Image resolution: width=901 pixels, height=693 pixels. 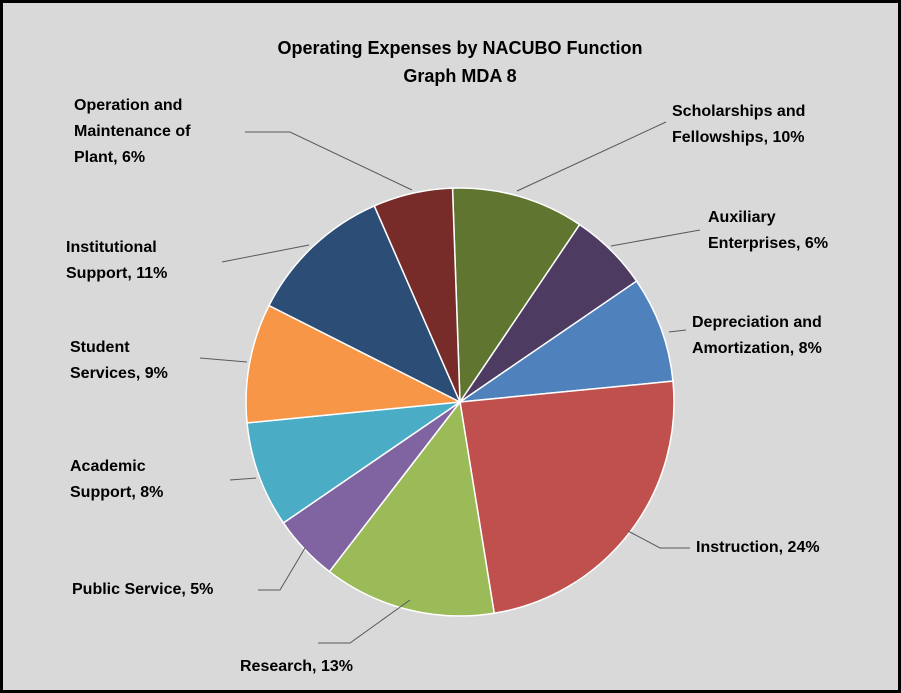 What do you see at coordinates (119, 373) in the screenshot?
I see `data-label: Services, 9%` at bounding box center [119, 373].